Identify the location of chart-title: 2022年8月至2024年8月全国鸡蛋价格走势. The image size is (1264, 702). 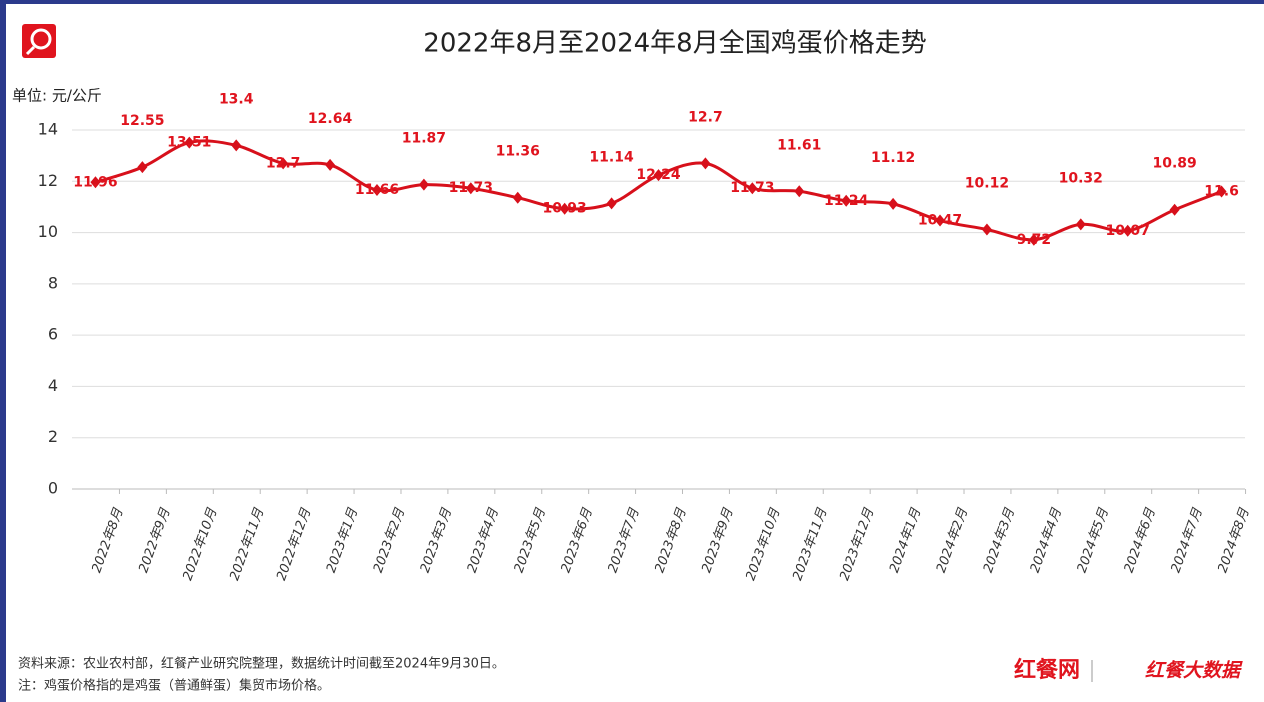
(674, 44).